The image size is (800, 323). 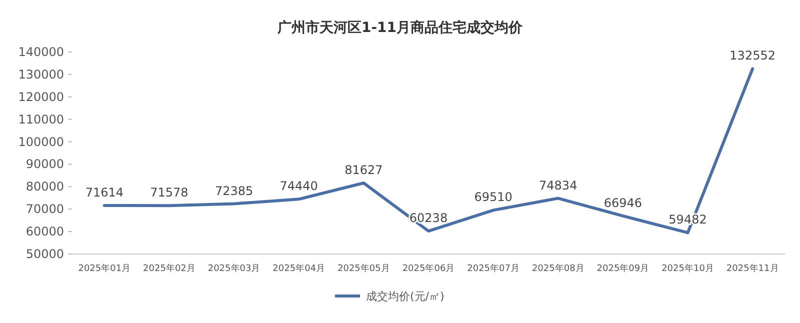 What do you see at coordinates (558, 268) in the screenshot?
I see `x-tick-label: 2025年08月` at bounding box center [558, 268].